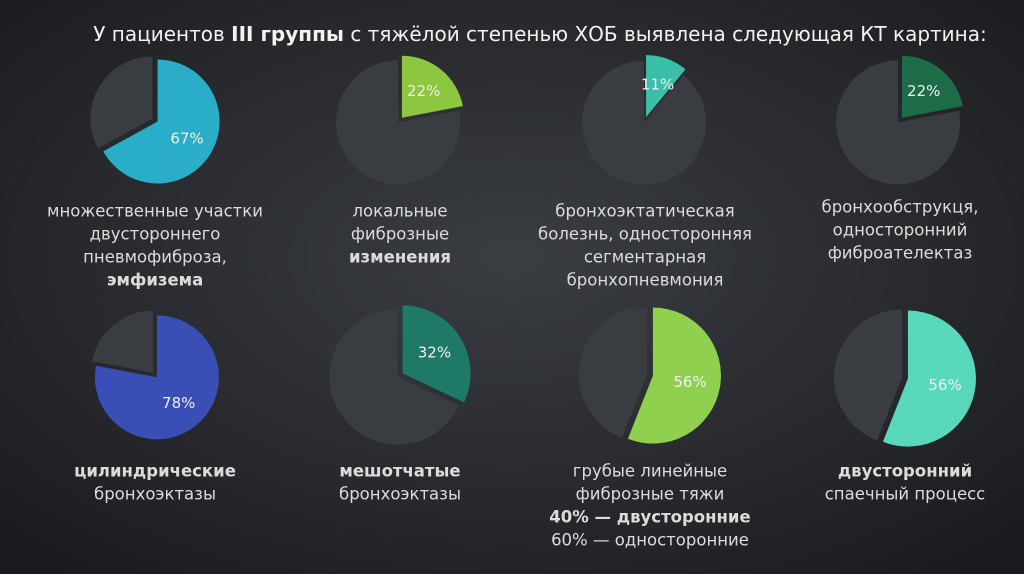 Image resolution: width=1024 pixels, height=574 pixels. I want to click on caption-line: двустороннего, so click(155, 234).